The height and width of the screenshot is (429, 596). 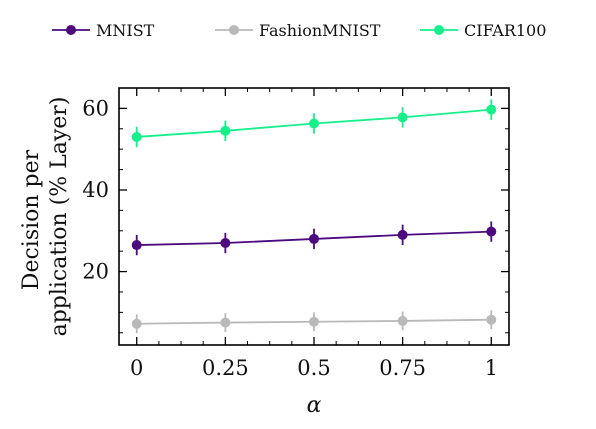 What do you see at coordinates (225, 368) in the screenshot?
I see `x-tick-label: 0.25` at bounding box center [225, 368].